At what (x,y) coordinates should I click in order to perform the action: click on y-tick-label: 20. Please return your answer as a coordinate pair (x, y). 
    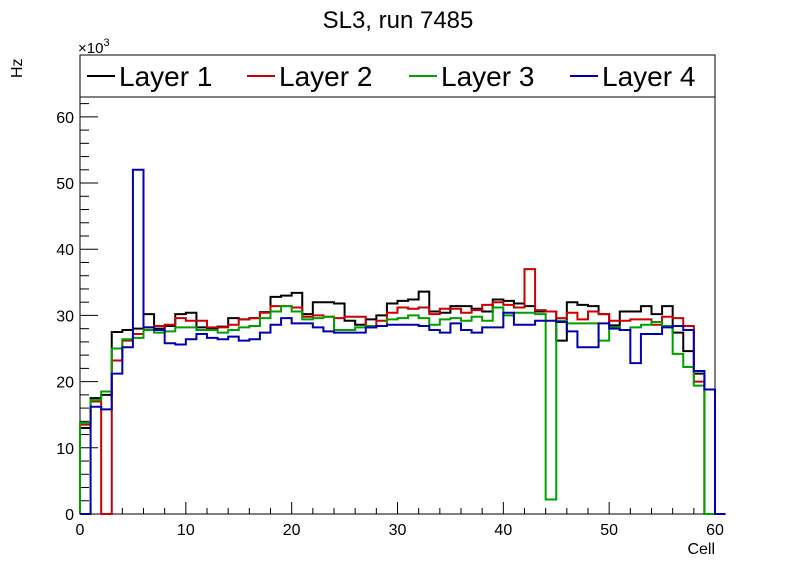
    Looking at the image, I should click on (65, 383).